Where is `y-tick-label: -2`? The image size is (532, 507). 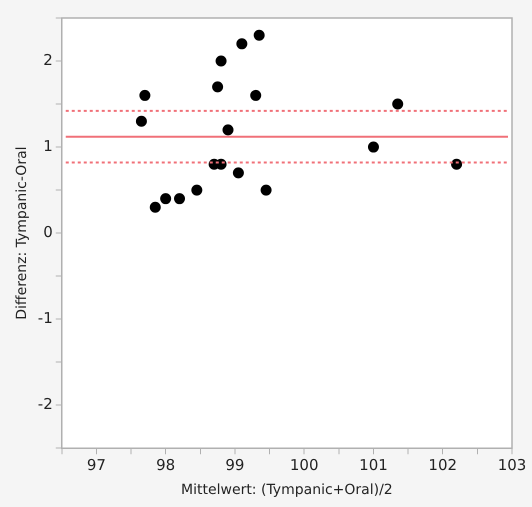 y-tick-label: -2 is located at coordinates (45, 404).